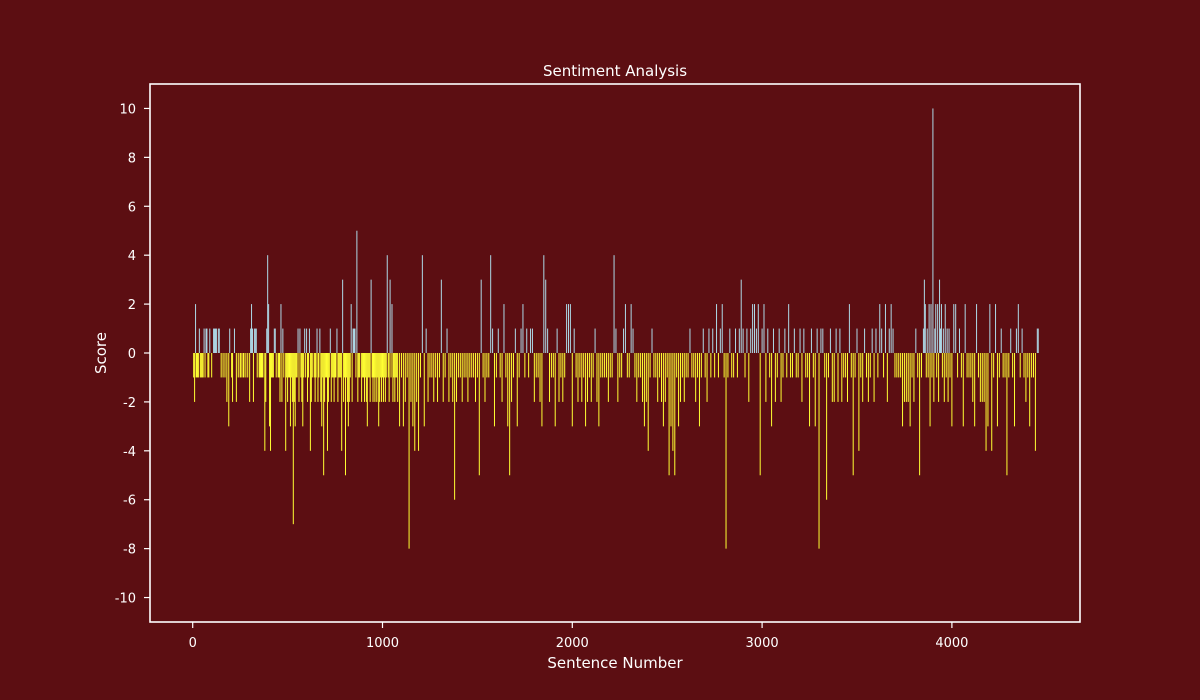 Image resolution: width=1200 pixels, height=700 pixels. What do you see at coordinates (132, 354) in the screenshot?
I see `y-axis-ticks: -10 -8 -6 -4 -2 0 2 4 6 8 10` at bounding box center [132, 354].